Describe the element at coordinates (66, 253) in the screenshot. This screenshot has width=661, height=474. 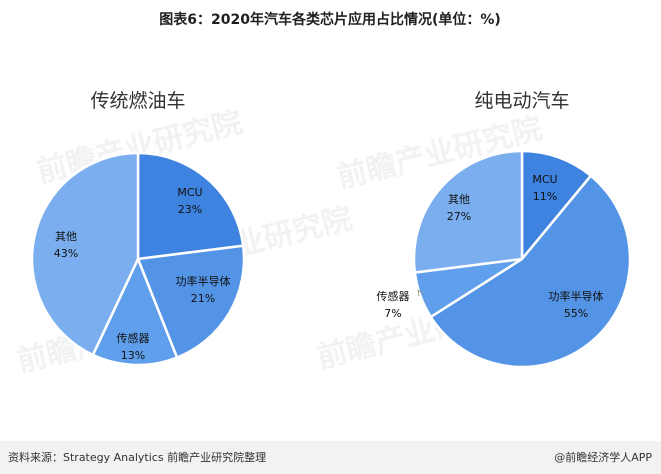
I see `slice-value-other-fuel-vehicle: 43%` at that location.